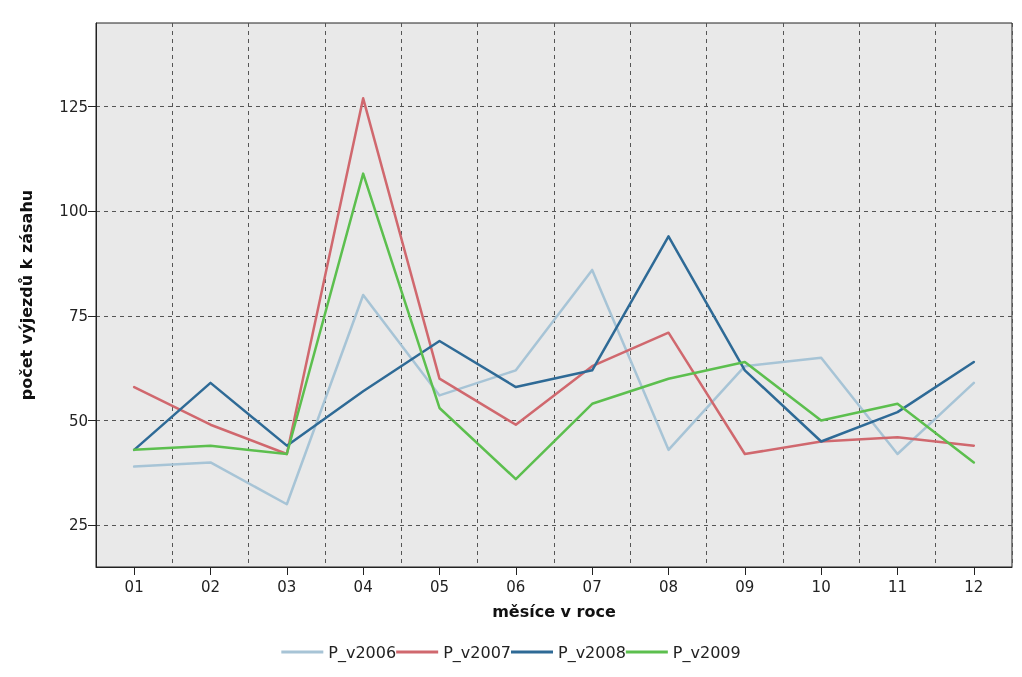  Describe the element at coordinates (668, 586) in the screenshot. I see `x-tick-label: 08` at that location.